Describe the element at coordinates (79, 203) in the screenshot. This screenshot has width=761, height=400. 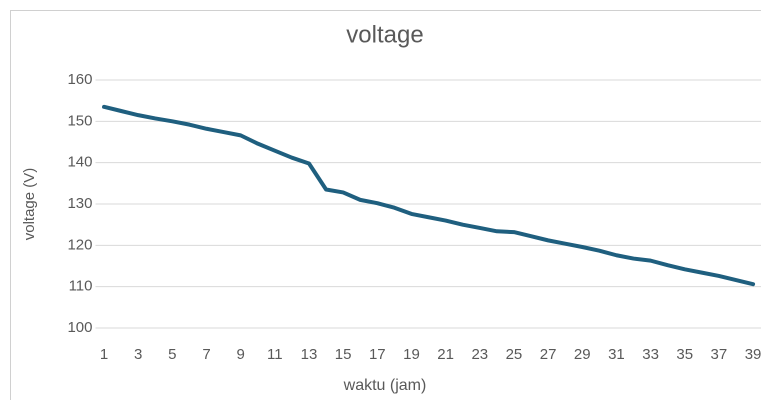
I see `y-tick-label: 130` at that location.